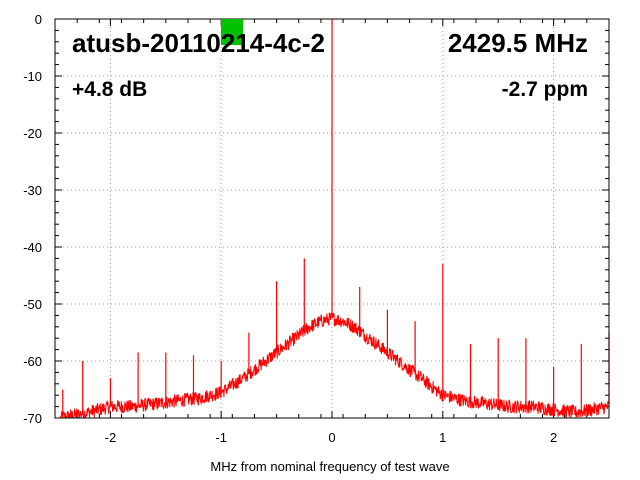 This screenshot has width=640, height=480. I want to click on y-tick-label: -10, so click(32, 76).